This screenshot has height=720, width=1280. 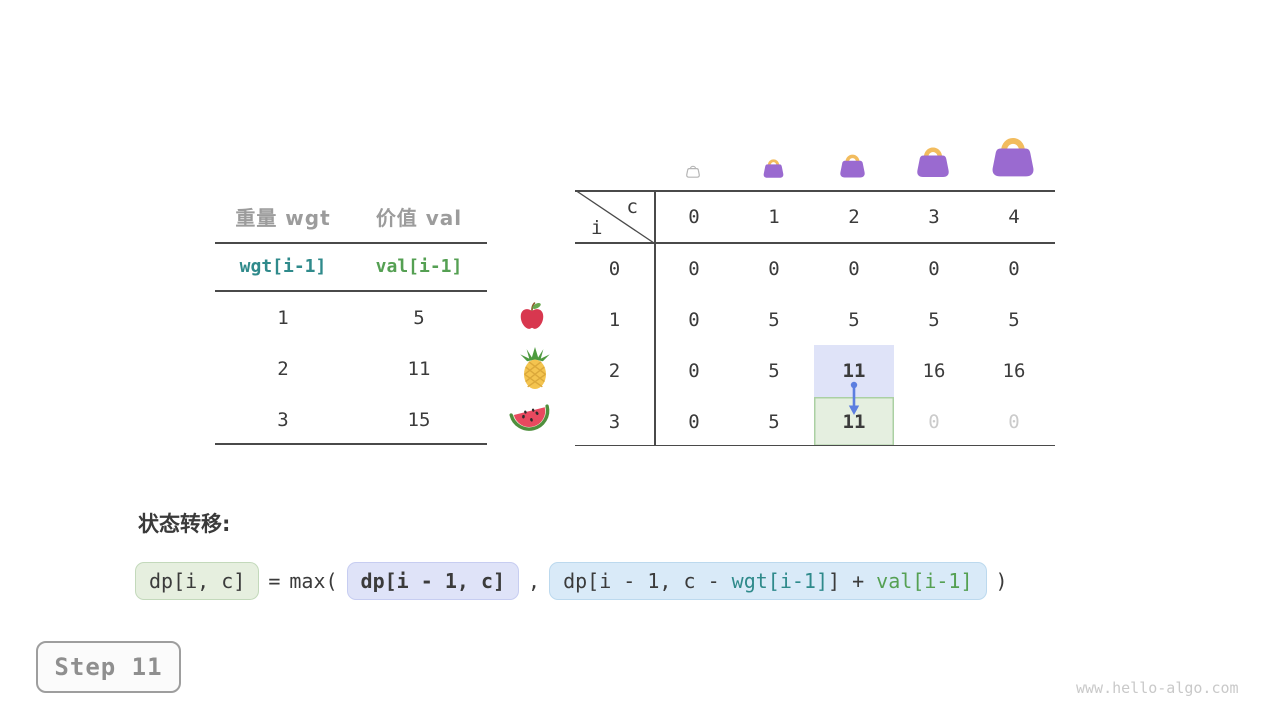 What do you see at coordinates (693, 171) in the screenshot?
I see `bag-outline-icon` at bounding box center [693, 171].